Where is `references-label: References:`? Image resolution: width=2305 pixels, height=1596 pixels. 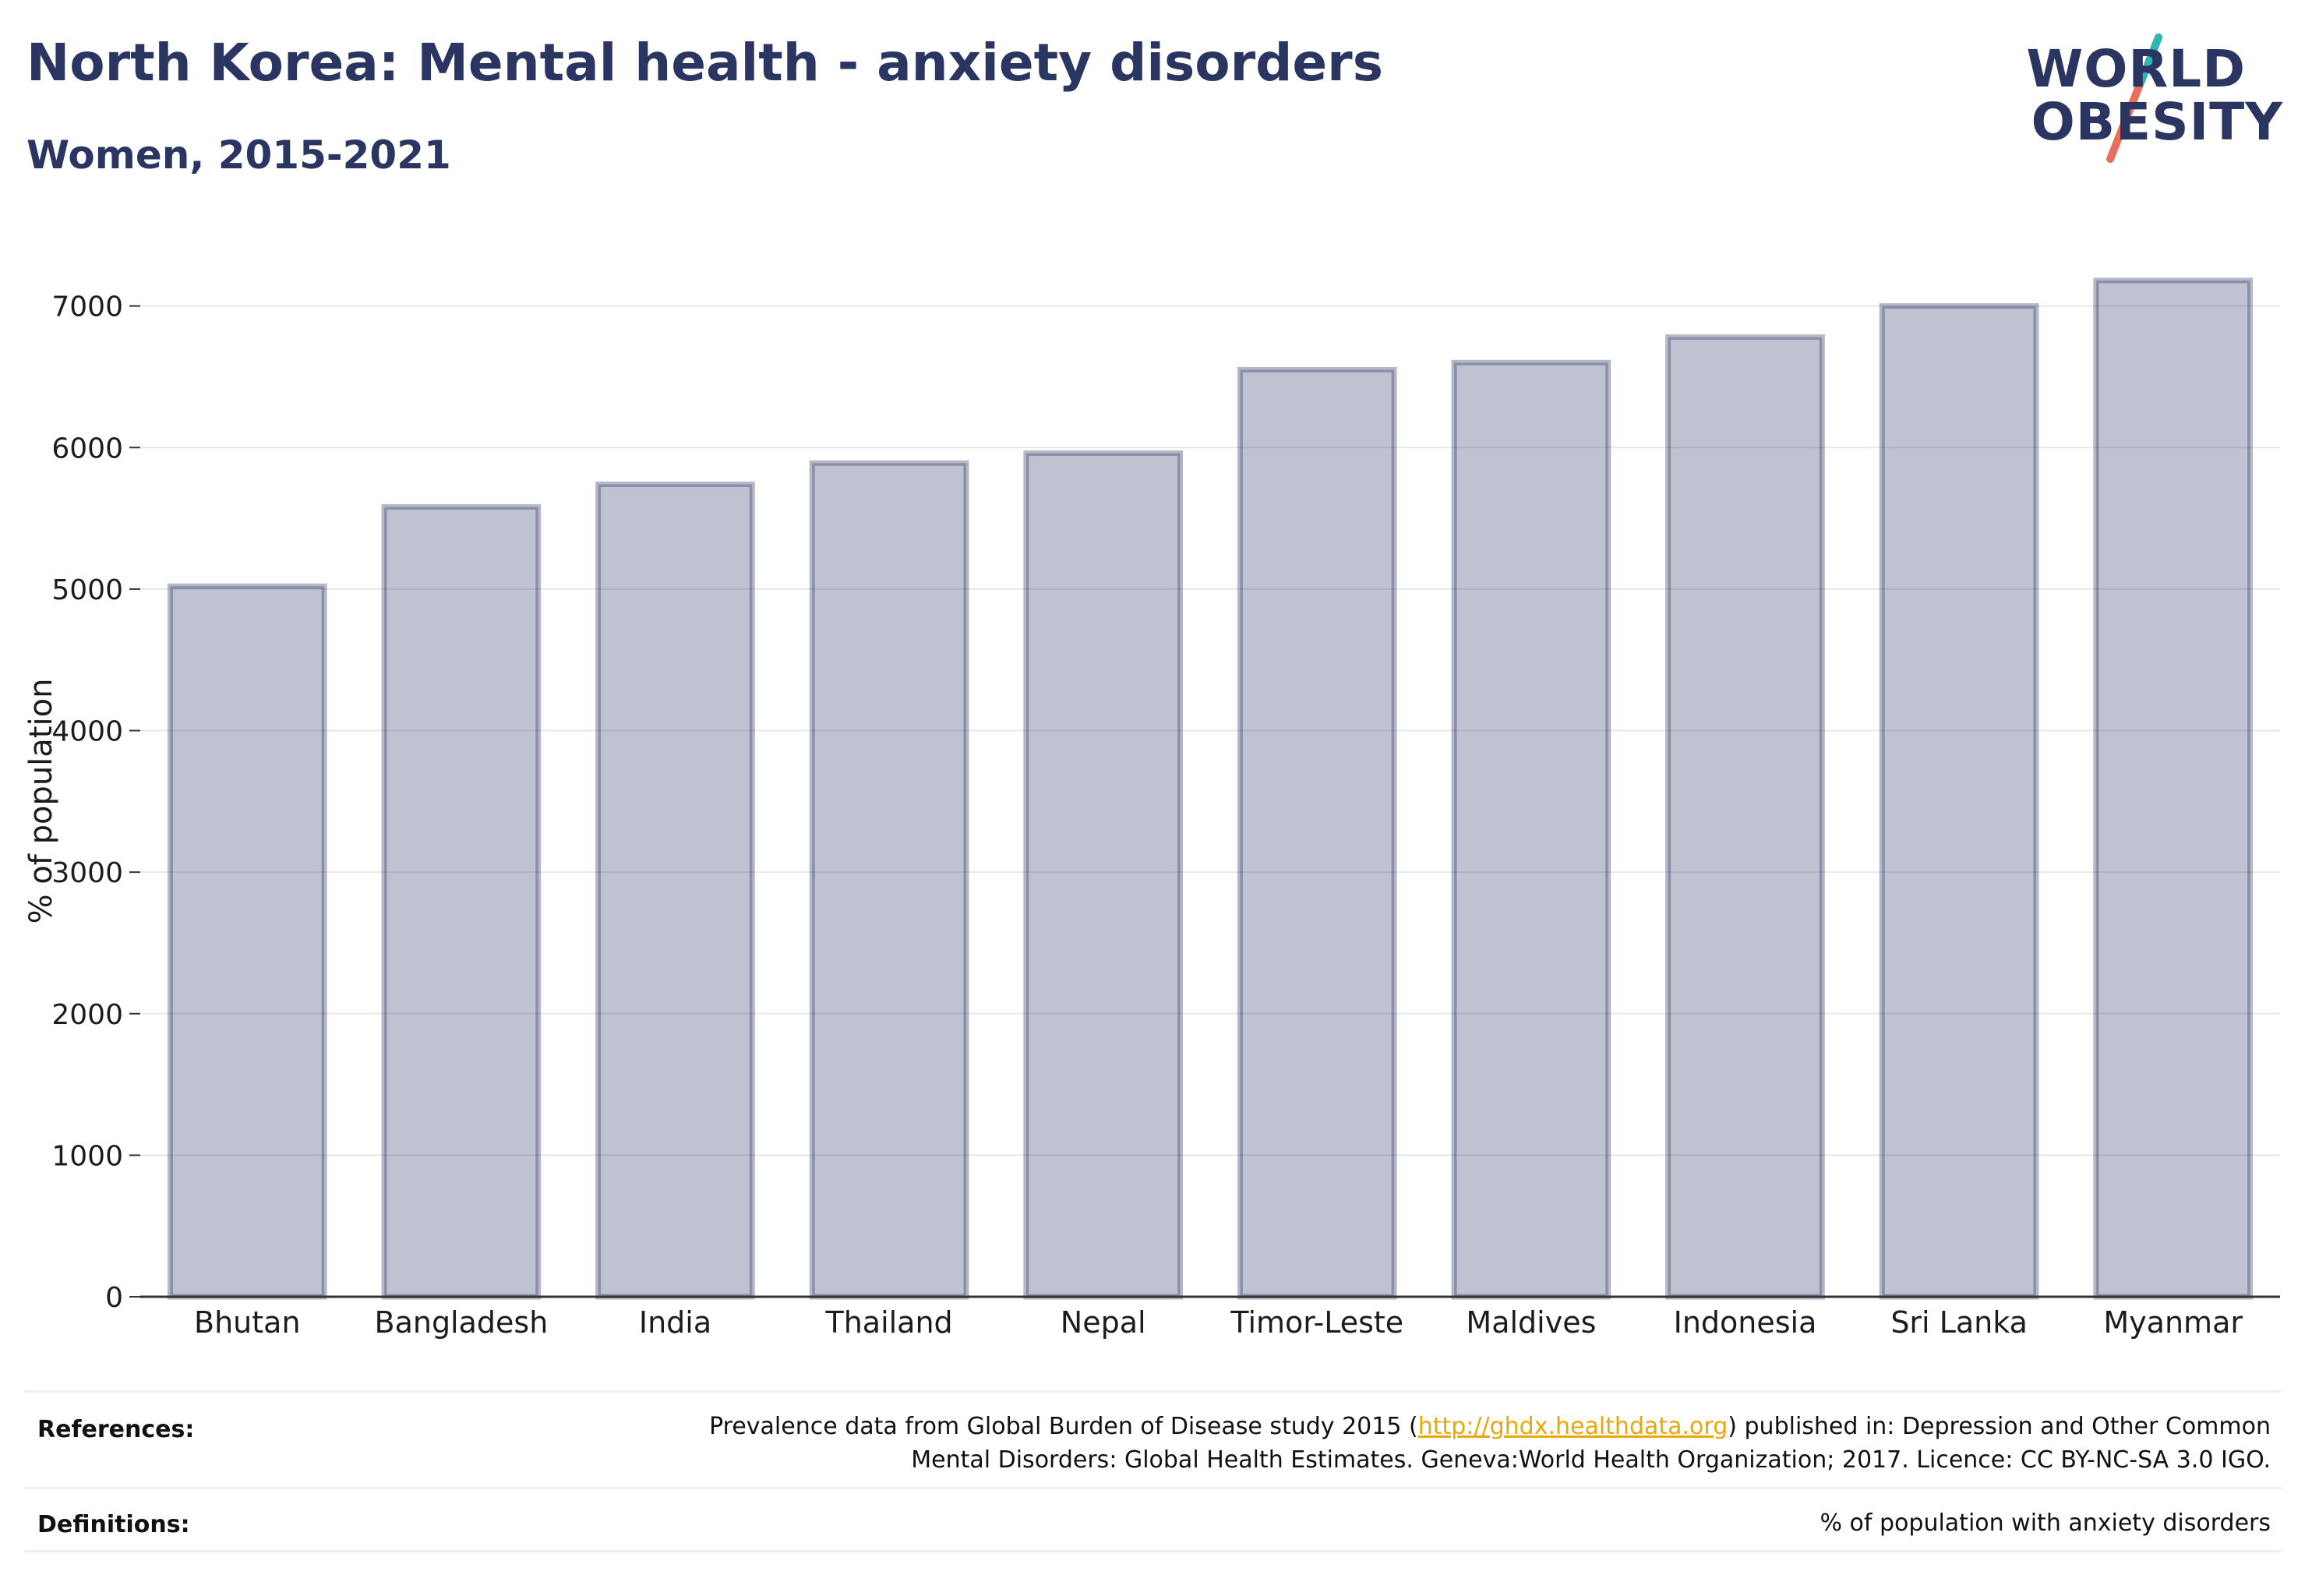 references-label: References: is located at coordinates (116, 1429).